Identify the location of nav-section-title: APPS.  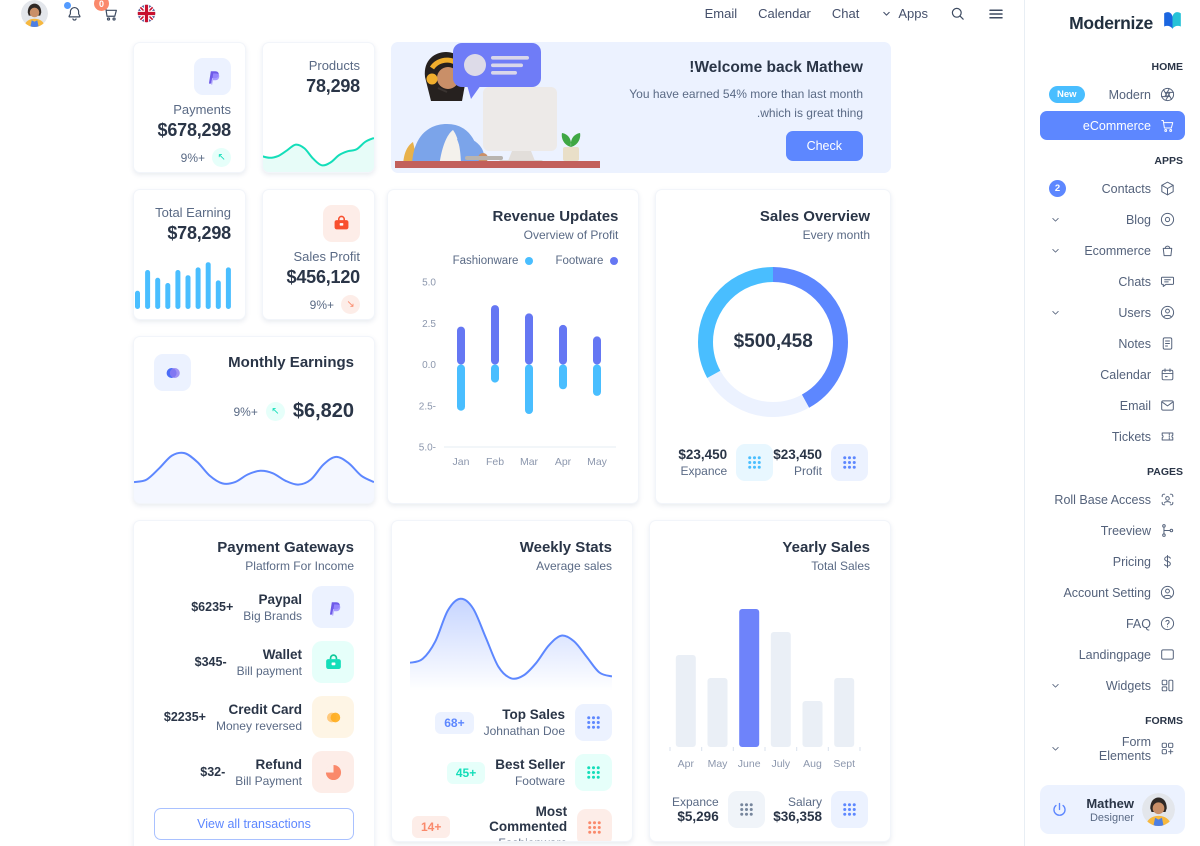
(1168, 161).